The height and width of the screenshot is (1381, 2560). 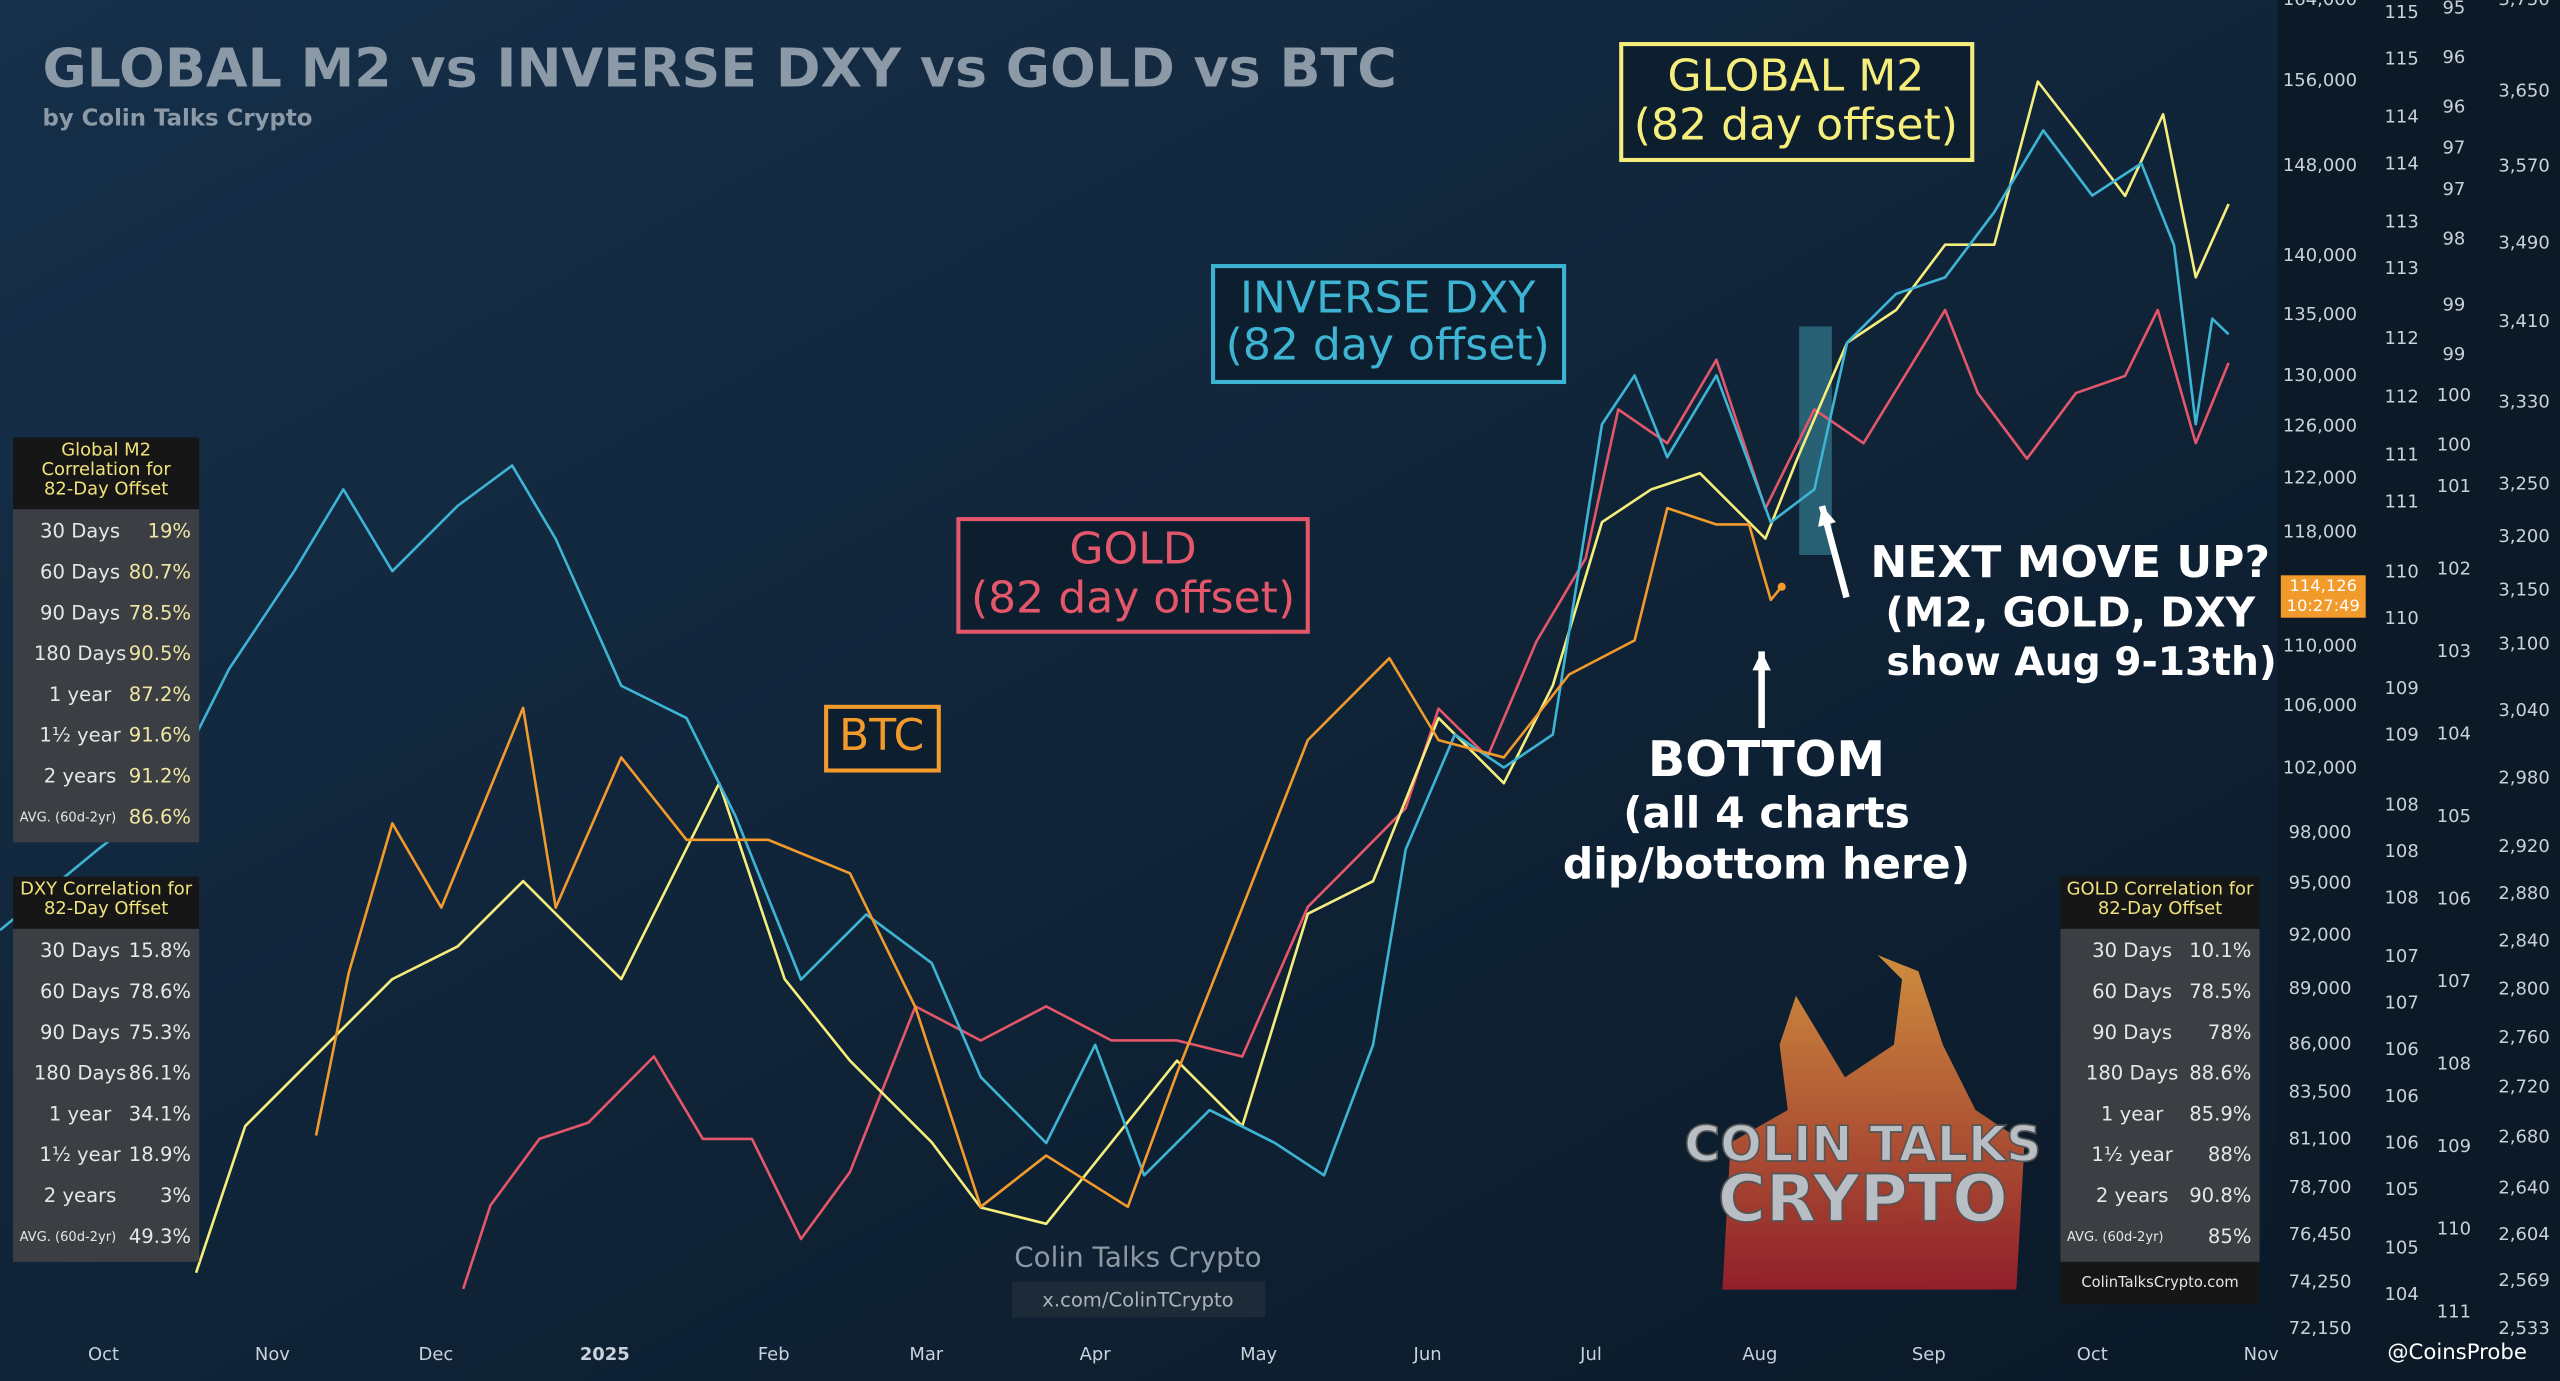 What do you see at coordinates (2323, 585) in the screenshot?
I see `price-tag-value: 114,126` at bounding box center [2323, 585].